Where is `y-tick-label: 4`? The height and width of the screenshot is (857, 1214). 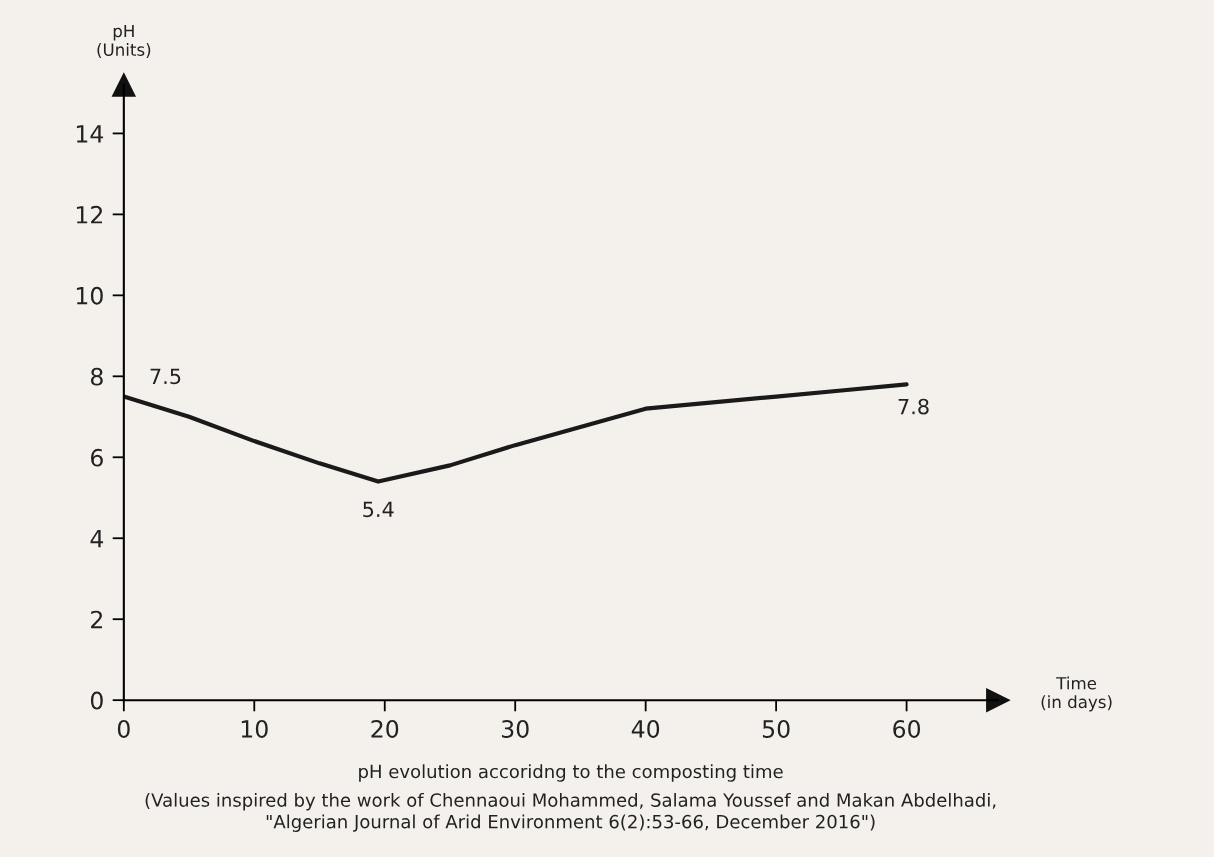 y-tick-label: 4 is located at coordinates (97, 539).